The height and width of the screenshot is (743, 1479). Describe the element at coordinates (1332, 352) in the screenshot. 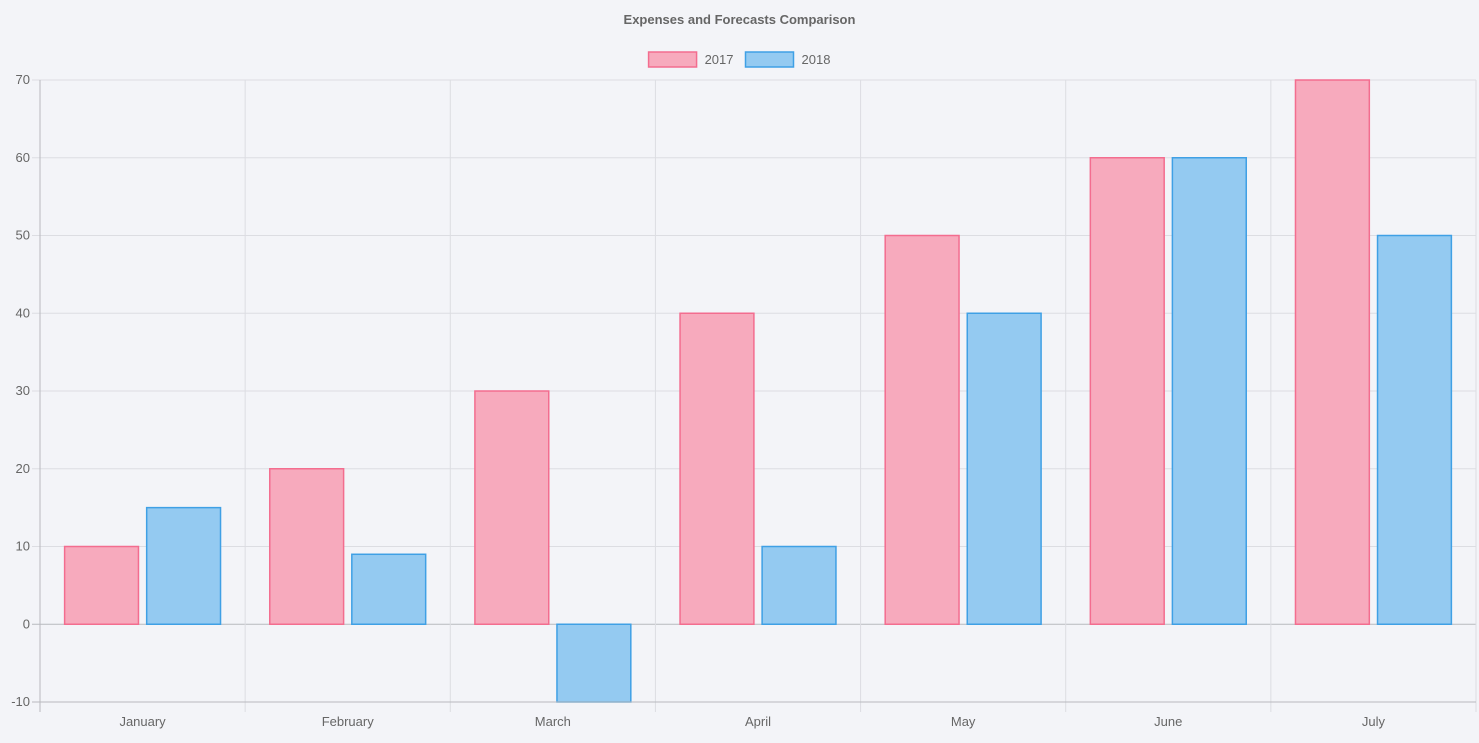

I see `bar-2017-july` at that location.